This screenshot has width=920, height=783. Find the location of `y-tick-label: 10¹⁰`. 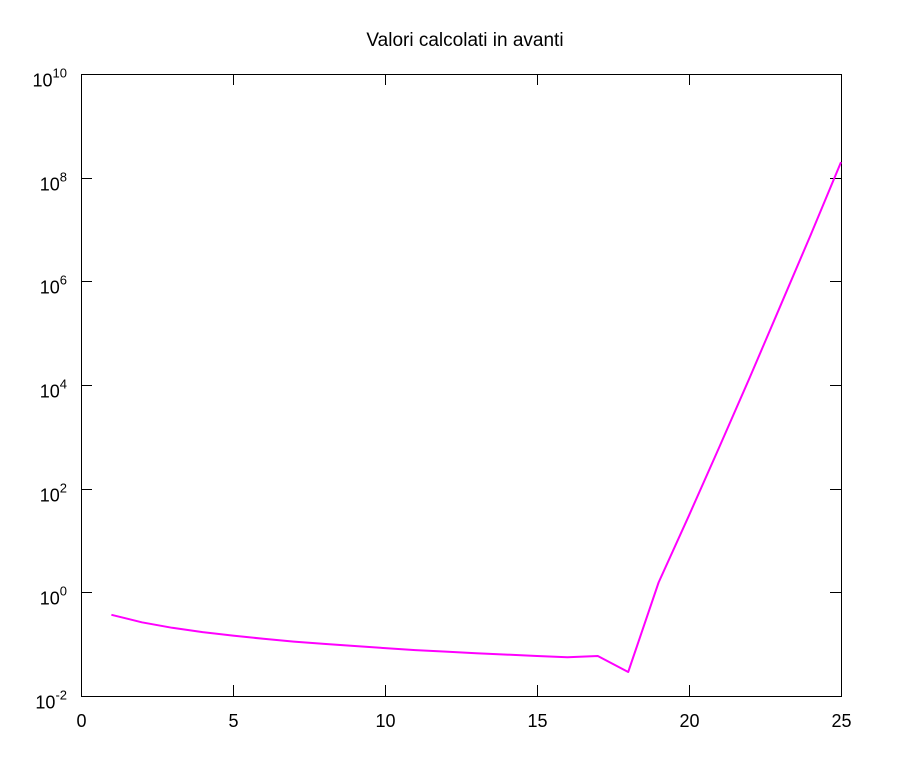

y-tick-label: 10¹⁰ is located at coordinates (50, 78).